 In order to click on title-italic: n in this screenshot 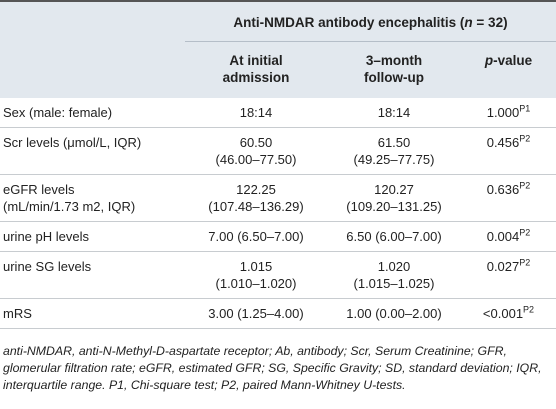, I will do `click(468, 22)`.